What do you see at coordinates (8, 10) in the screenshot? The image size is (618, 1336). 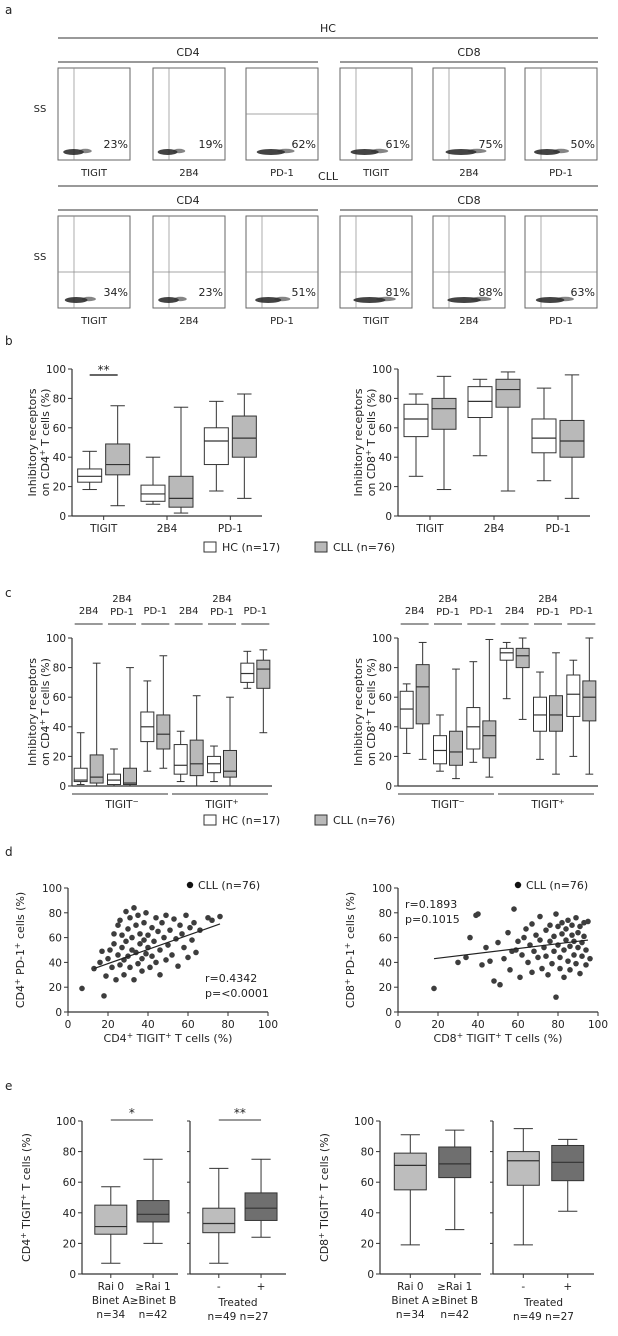 I see `panel-letter-a: a` at bounding box center [8, 10].